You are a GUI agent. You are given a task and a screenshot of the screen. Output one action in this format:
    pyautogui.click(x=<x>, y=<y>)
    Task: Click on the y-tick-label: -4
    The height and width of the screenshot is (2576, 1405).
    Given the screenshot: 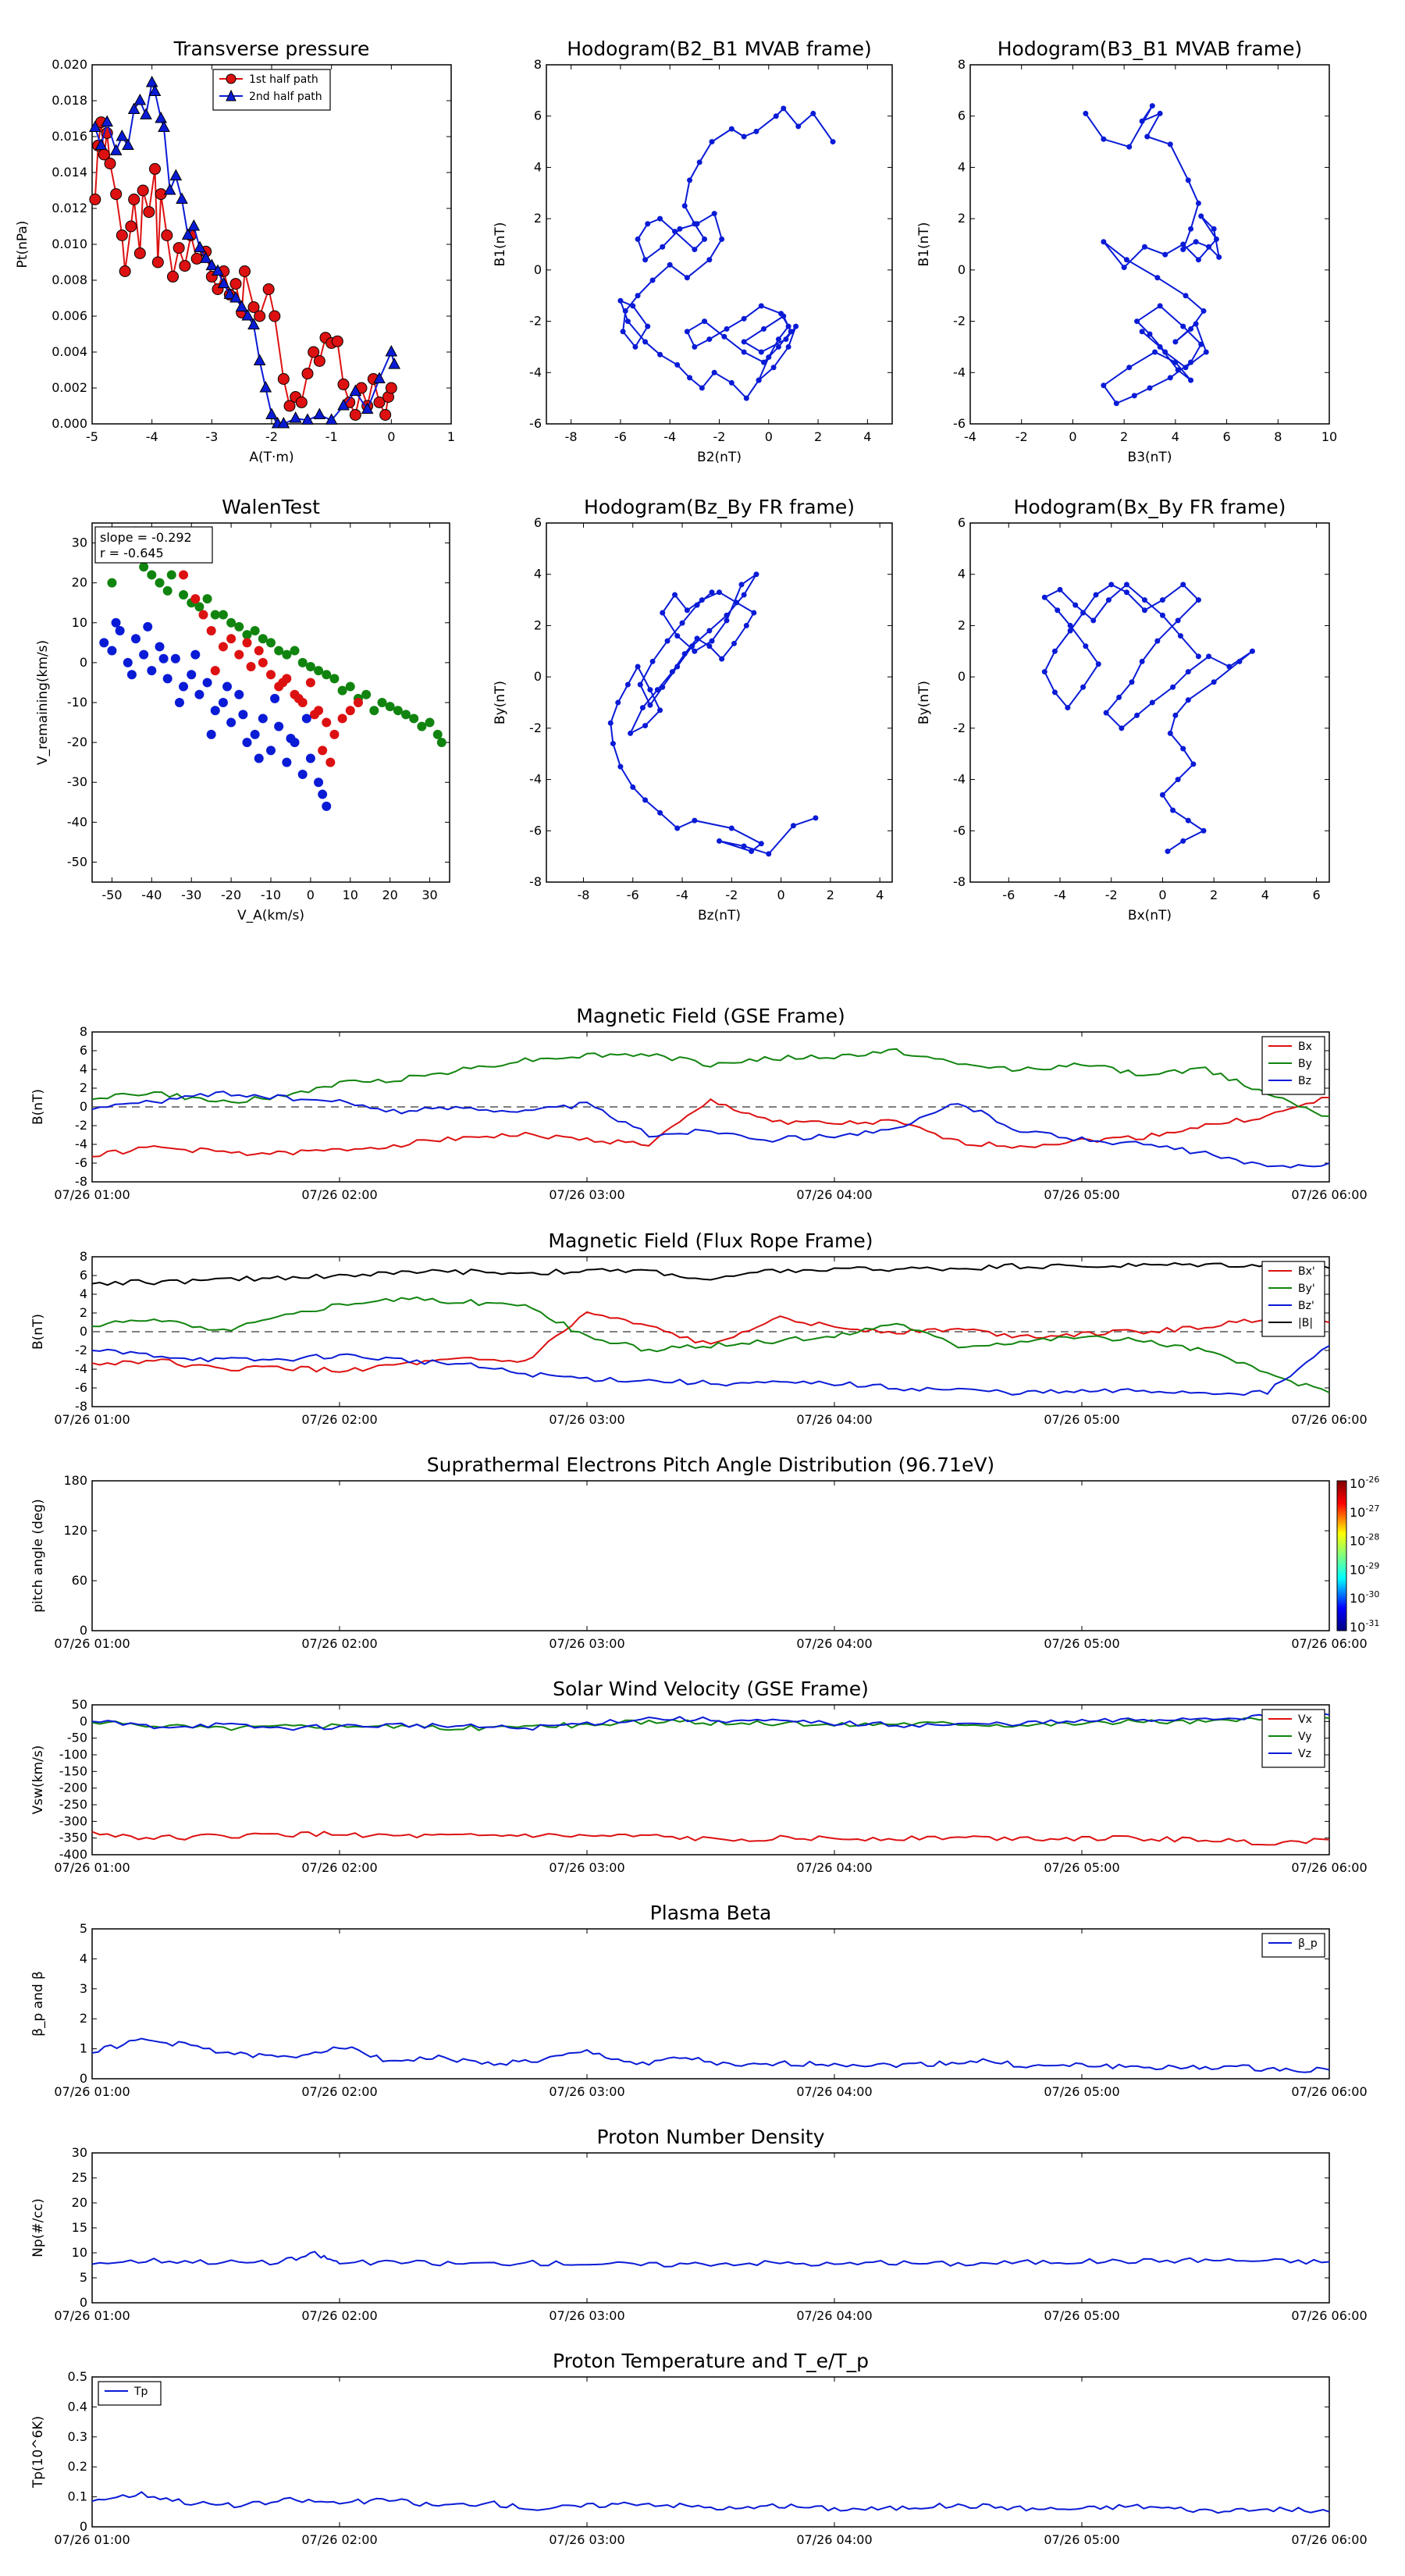 What is the action you would take?
    pyautogui.click(x=536, y=779)
    